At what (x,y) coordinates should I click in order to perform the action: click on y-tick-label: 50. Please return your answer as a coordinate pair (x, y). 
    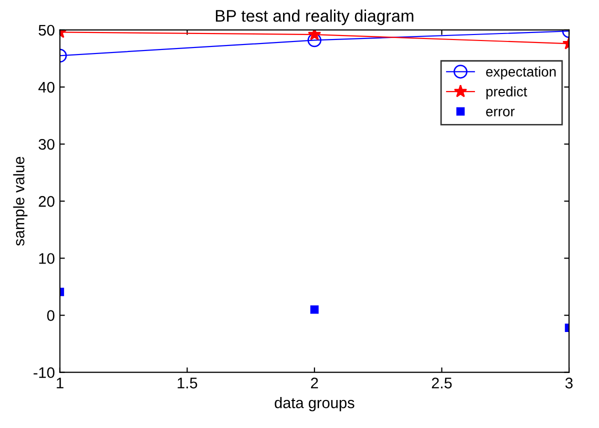
    Looking at the image, I should click on (46, 30).